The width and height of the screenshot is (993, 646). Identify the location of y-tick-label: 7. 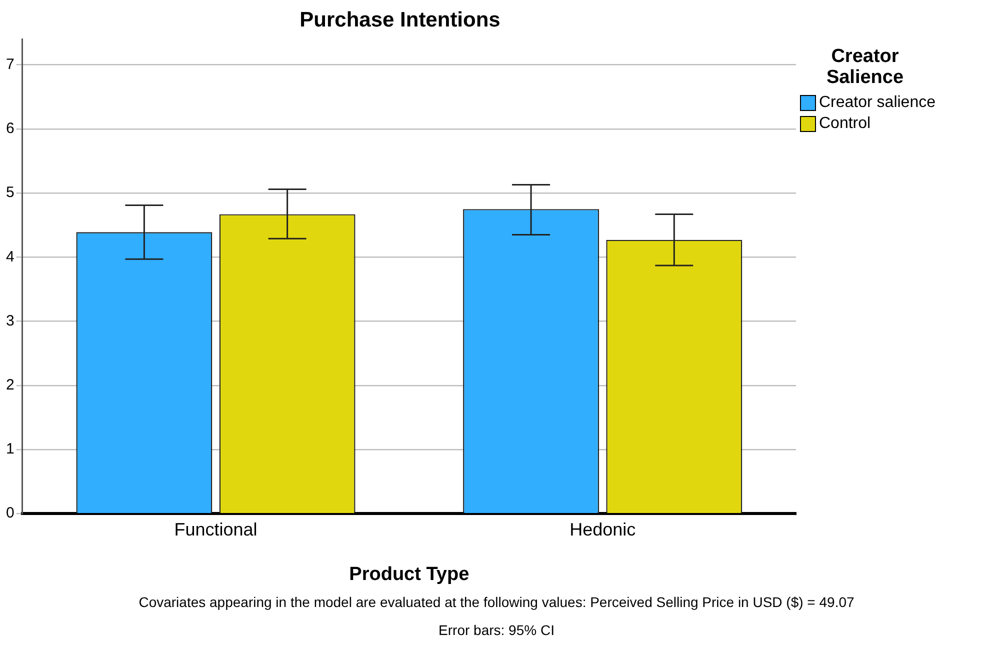
(10, 64).